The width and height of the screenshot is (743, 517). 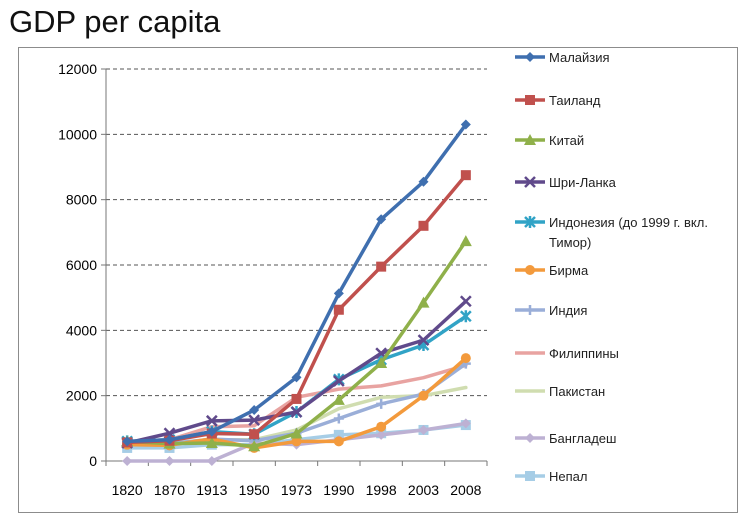 I want to click on data-point-3-1998, so click(x=381, y=362).